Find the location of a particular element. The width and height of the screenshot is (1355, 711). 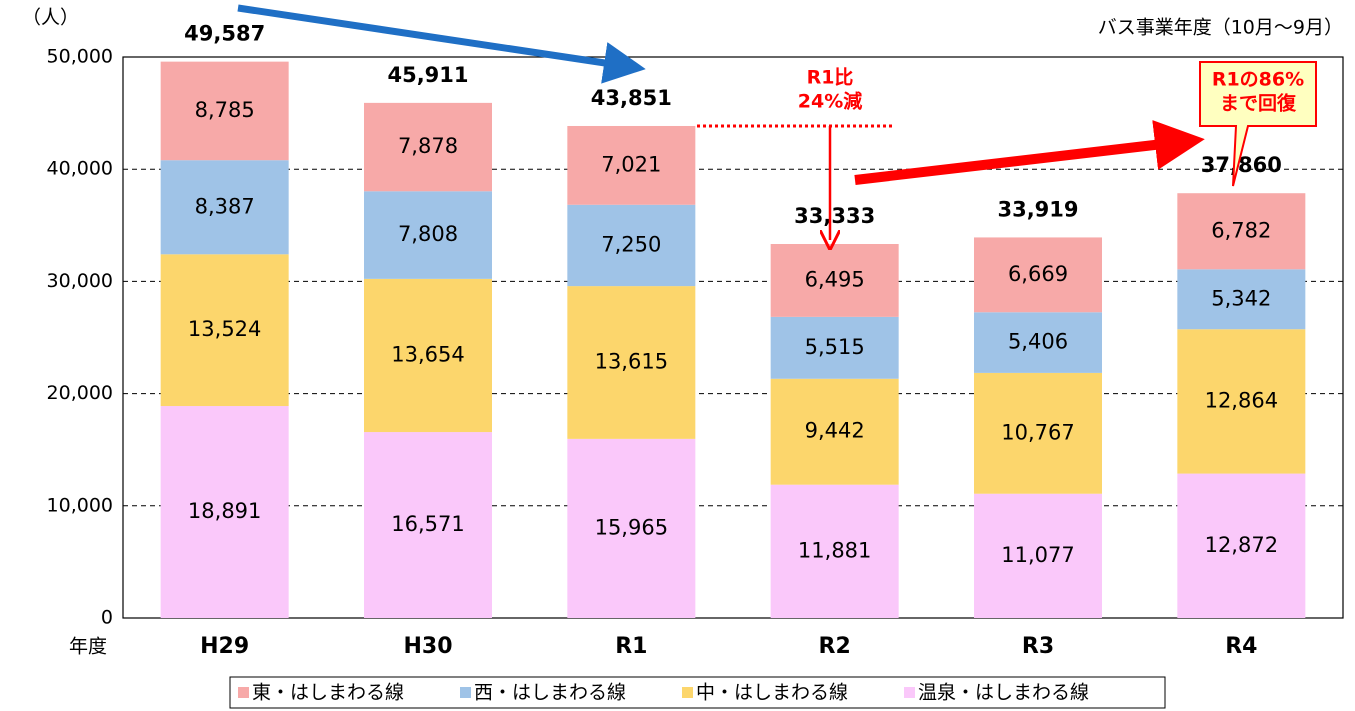

data-label: 8,387 is located at coordinates (225, 206).